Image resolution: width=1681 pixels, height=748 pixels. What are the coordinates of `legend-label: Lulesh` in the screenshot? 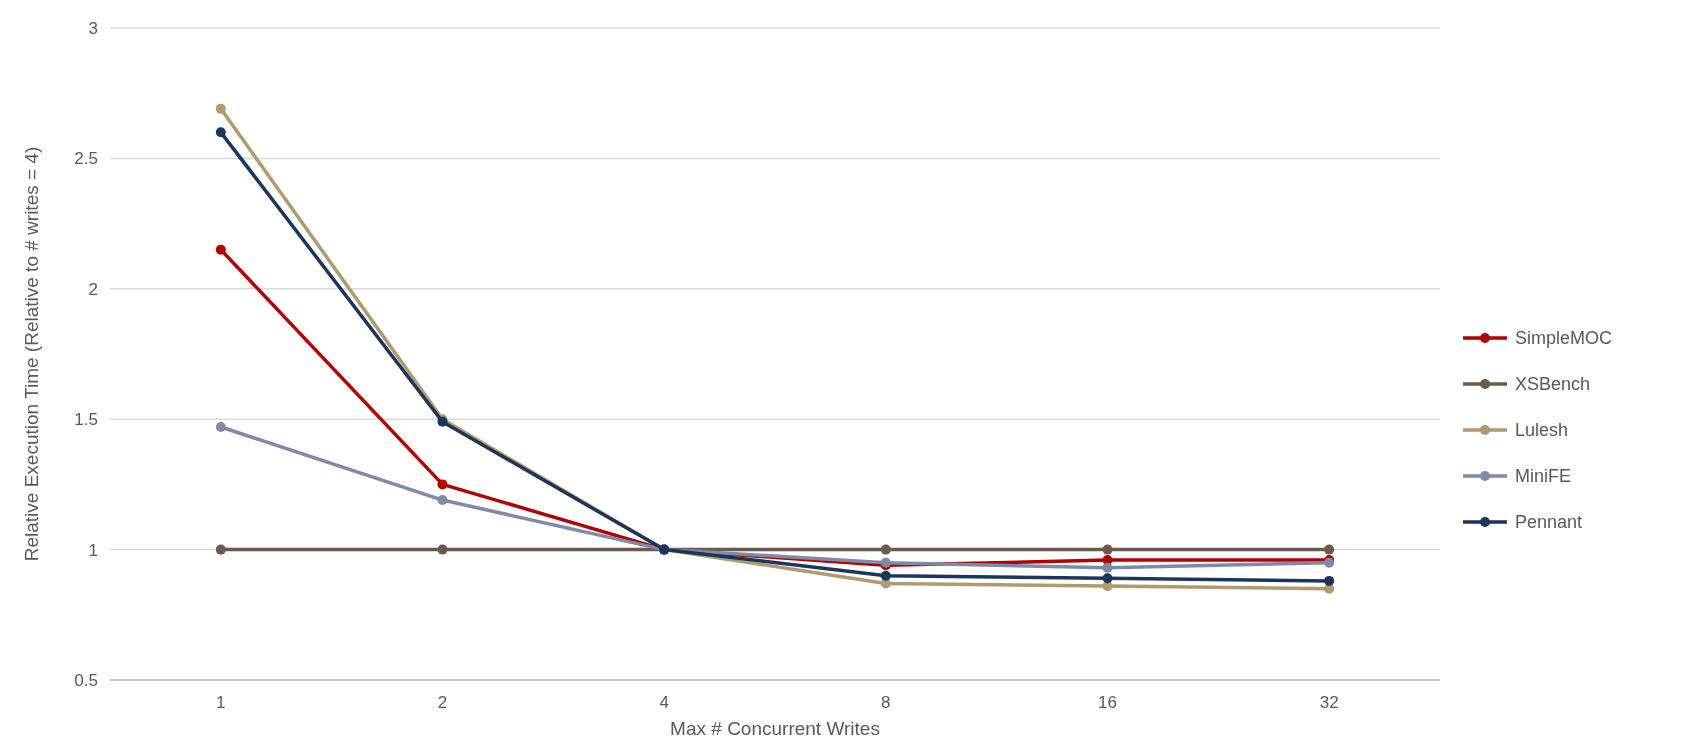 It's located at (1542, 430).